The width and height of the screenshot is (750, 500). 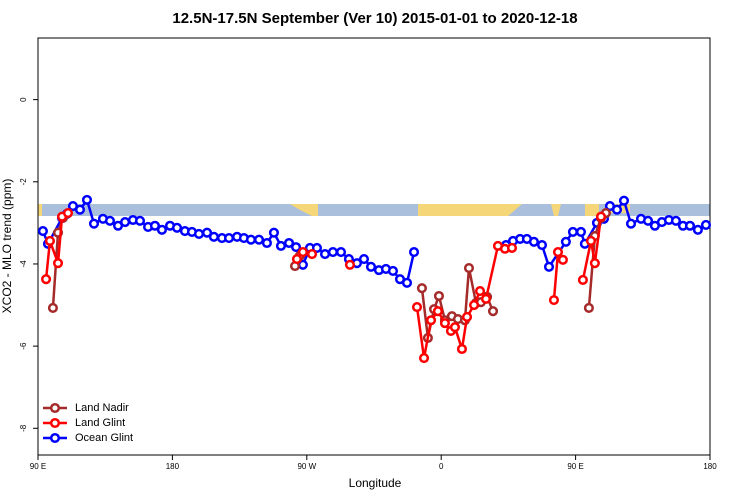 I want to click on ocean-band, so click(x=374, y=210).